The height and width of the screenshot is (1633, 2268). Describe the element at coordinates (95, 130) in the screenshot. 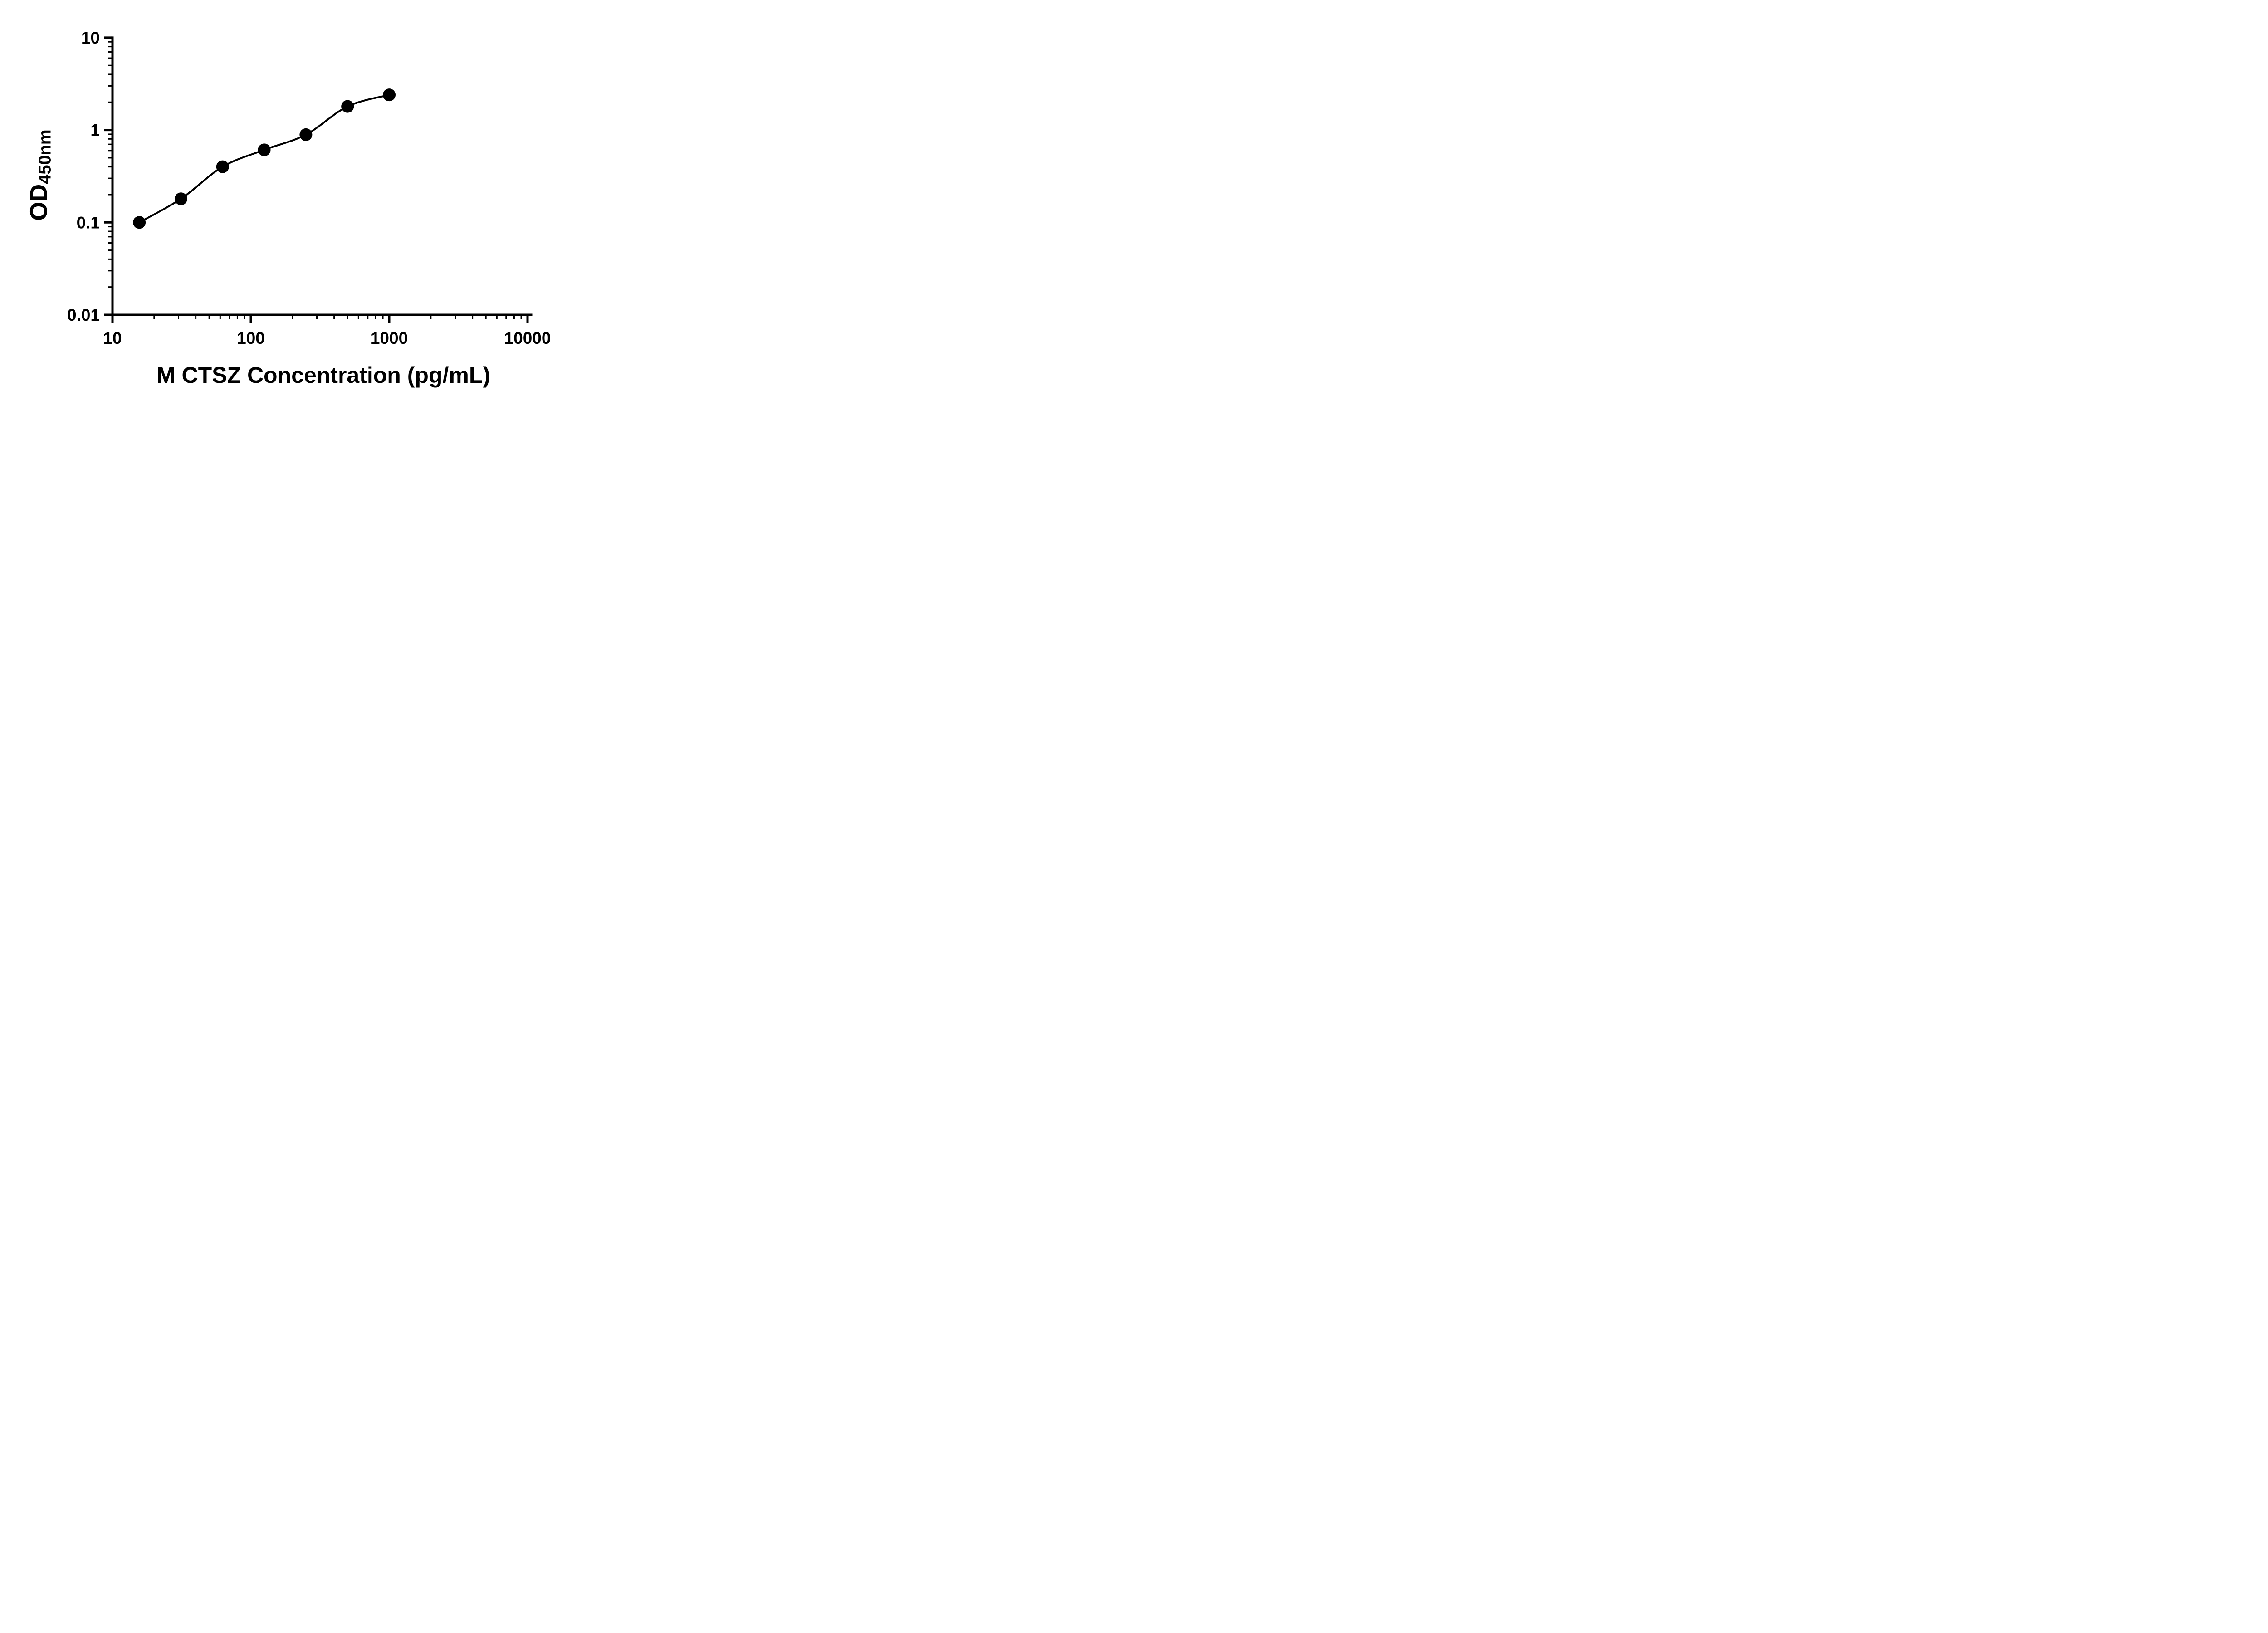

I see `y-tick-label: 1` at that location.